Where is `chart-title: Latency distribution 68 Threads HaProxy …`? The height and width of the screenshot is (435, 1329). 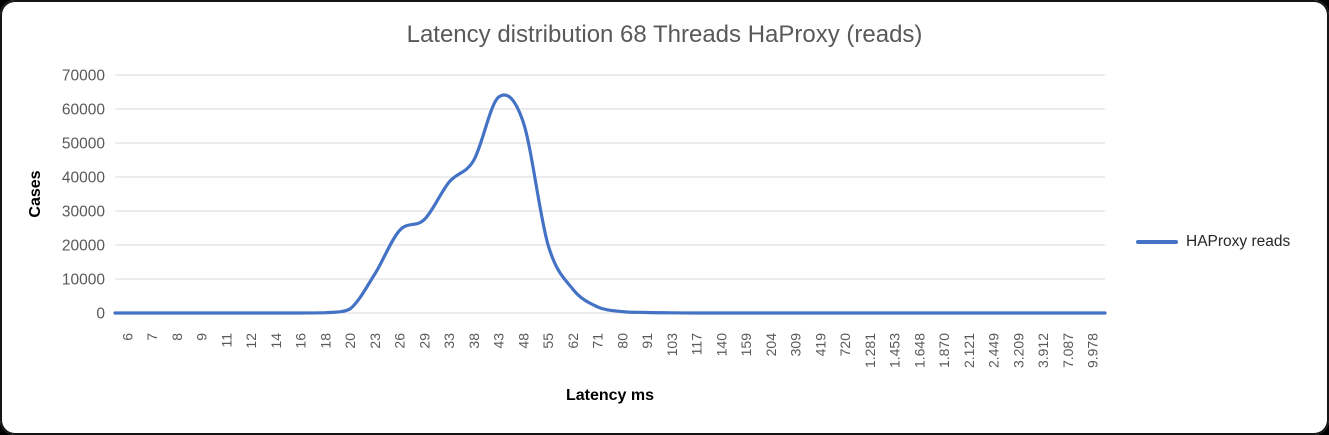
chart-title: Latency distribution 68 Threads HaProxy … is located at coordinates (664, 34).